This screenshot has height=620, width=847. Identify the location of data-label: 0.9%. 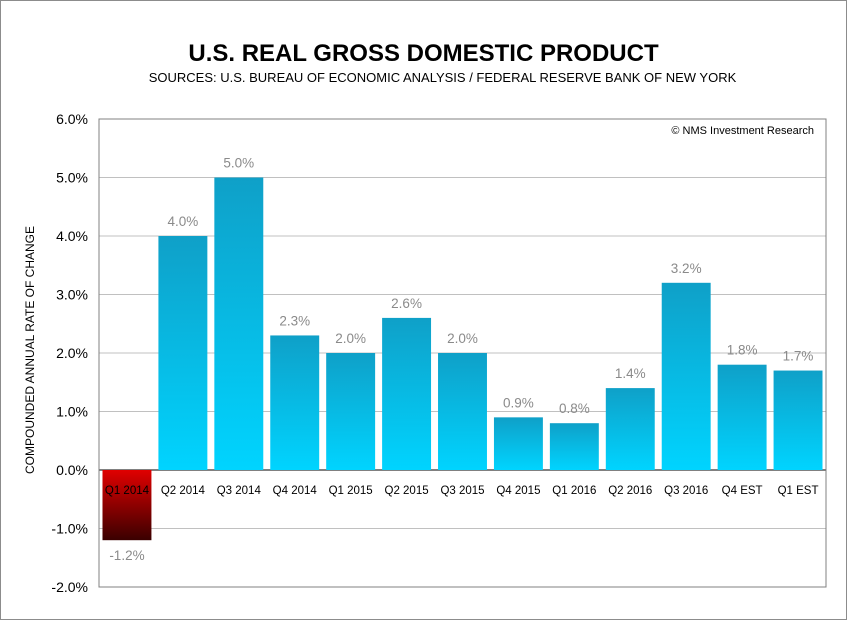
(518, 402).